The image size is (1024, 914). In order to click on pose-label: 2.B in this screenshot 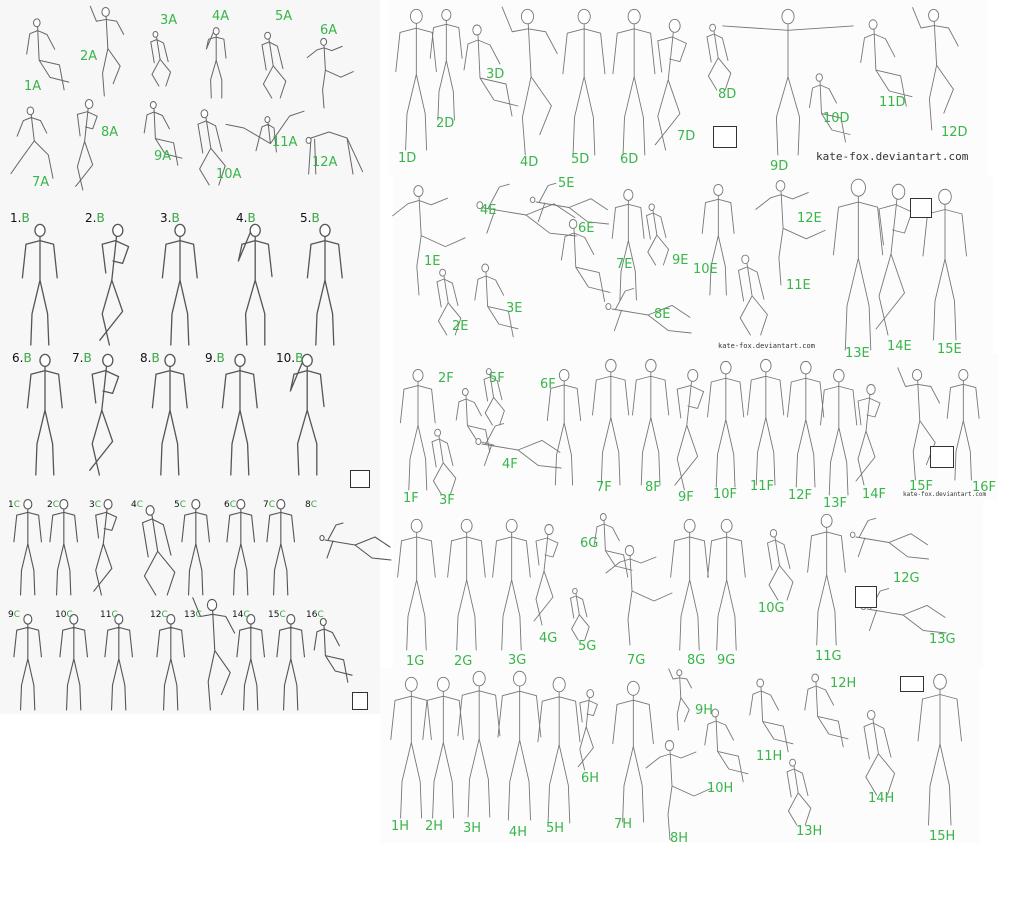, I will do `click(95, 218)`.